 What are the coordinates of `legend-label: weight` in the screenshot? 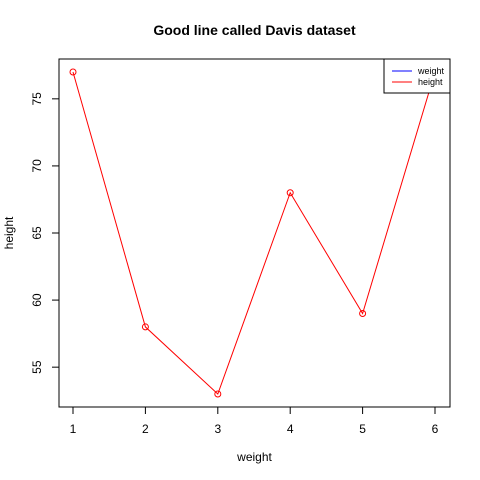 It's located at (431, 71).